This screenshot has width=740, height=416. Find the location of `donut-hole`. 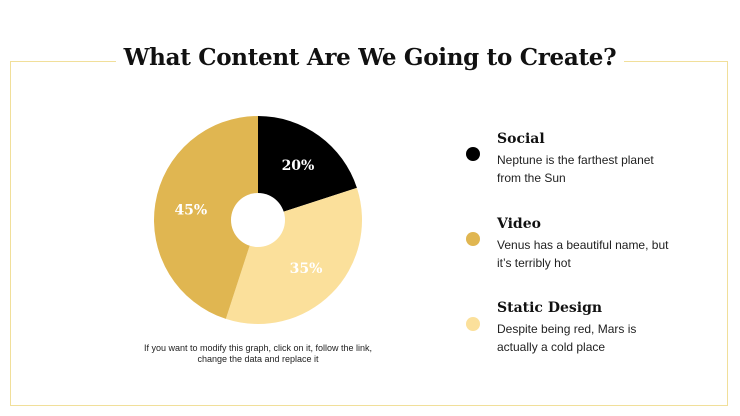

donut-hole is located at coordinates (258, 220).